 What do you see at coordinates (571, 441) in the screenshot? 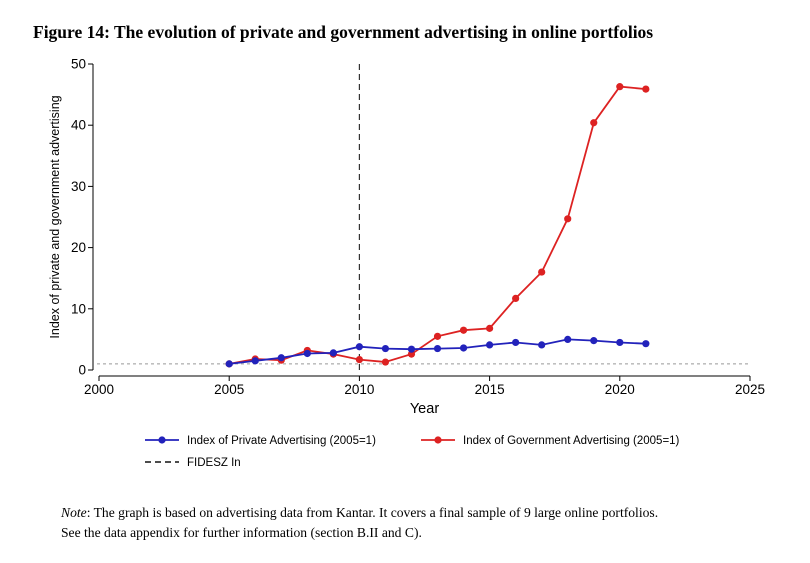
I see `legend-label-government: Index of Government Advertising (2005=1)` at bounding box center [571, 441].